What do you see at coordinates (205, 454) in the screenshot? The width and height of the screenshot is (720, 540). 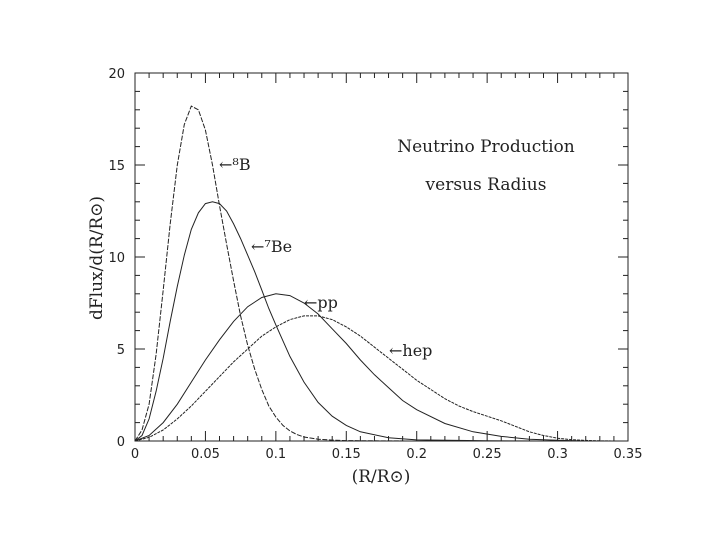 I see `x-tick-label: 0.05` at bounding box center [205, 454].